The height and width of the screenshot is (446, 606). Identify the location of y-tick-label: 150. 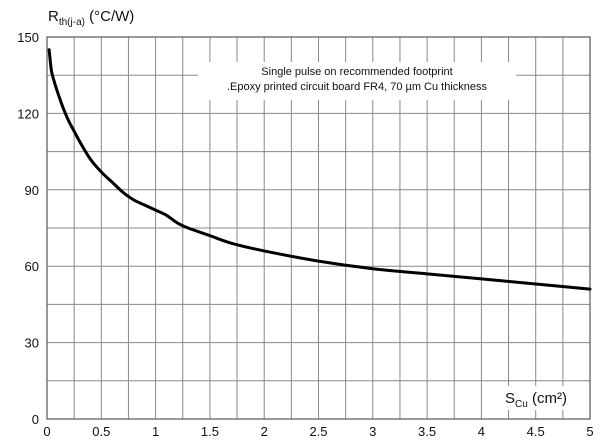
(28, 37).